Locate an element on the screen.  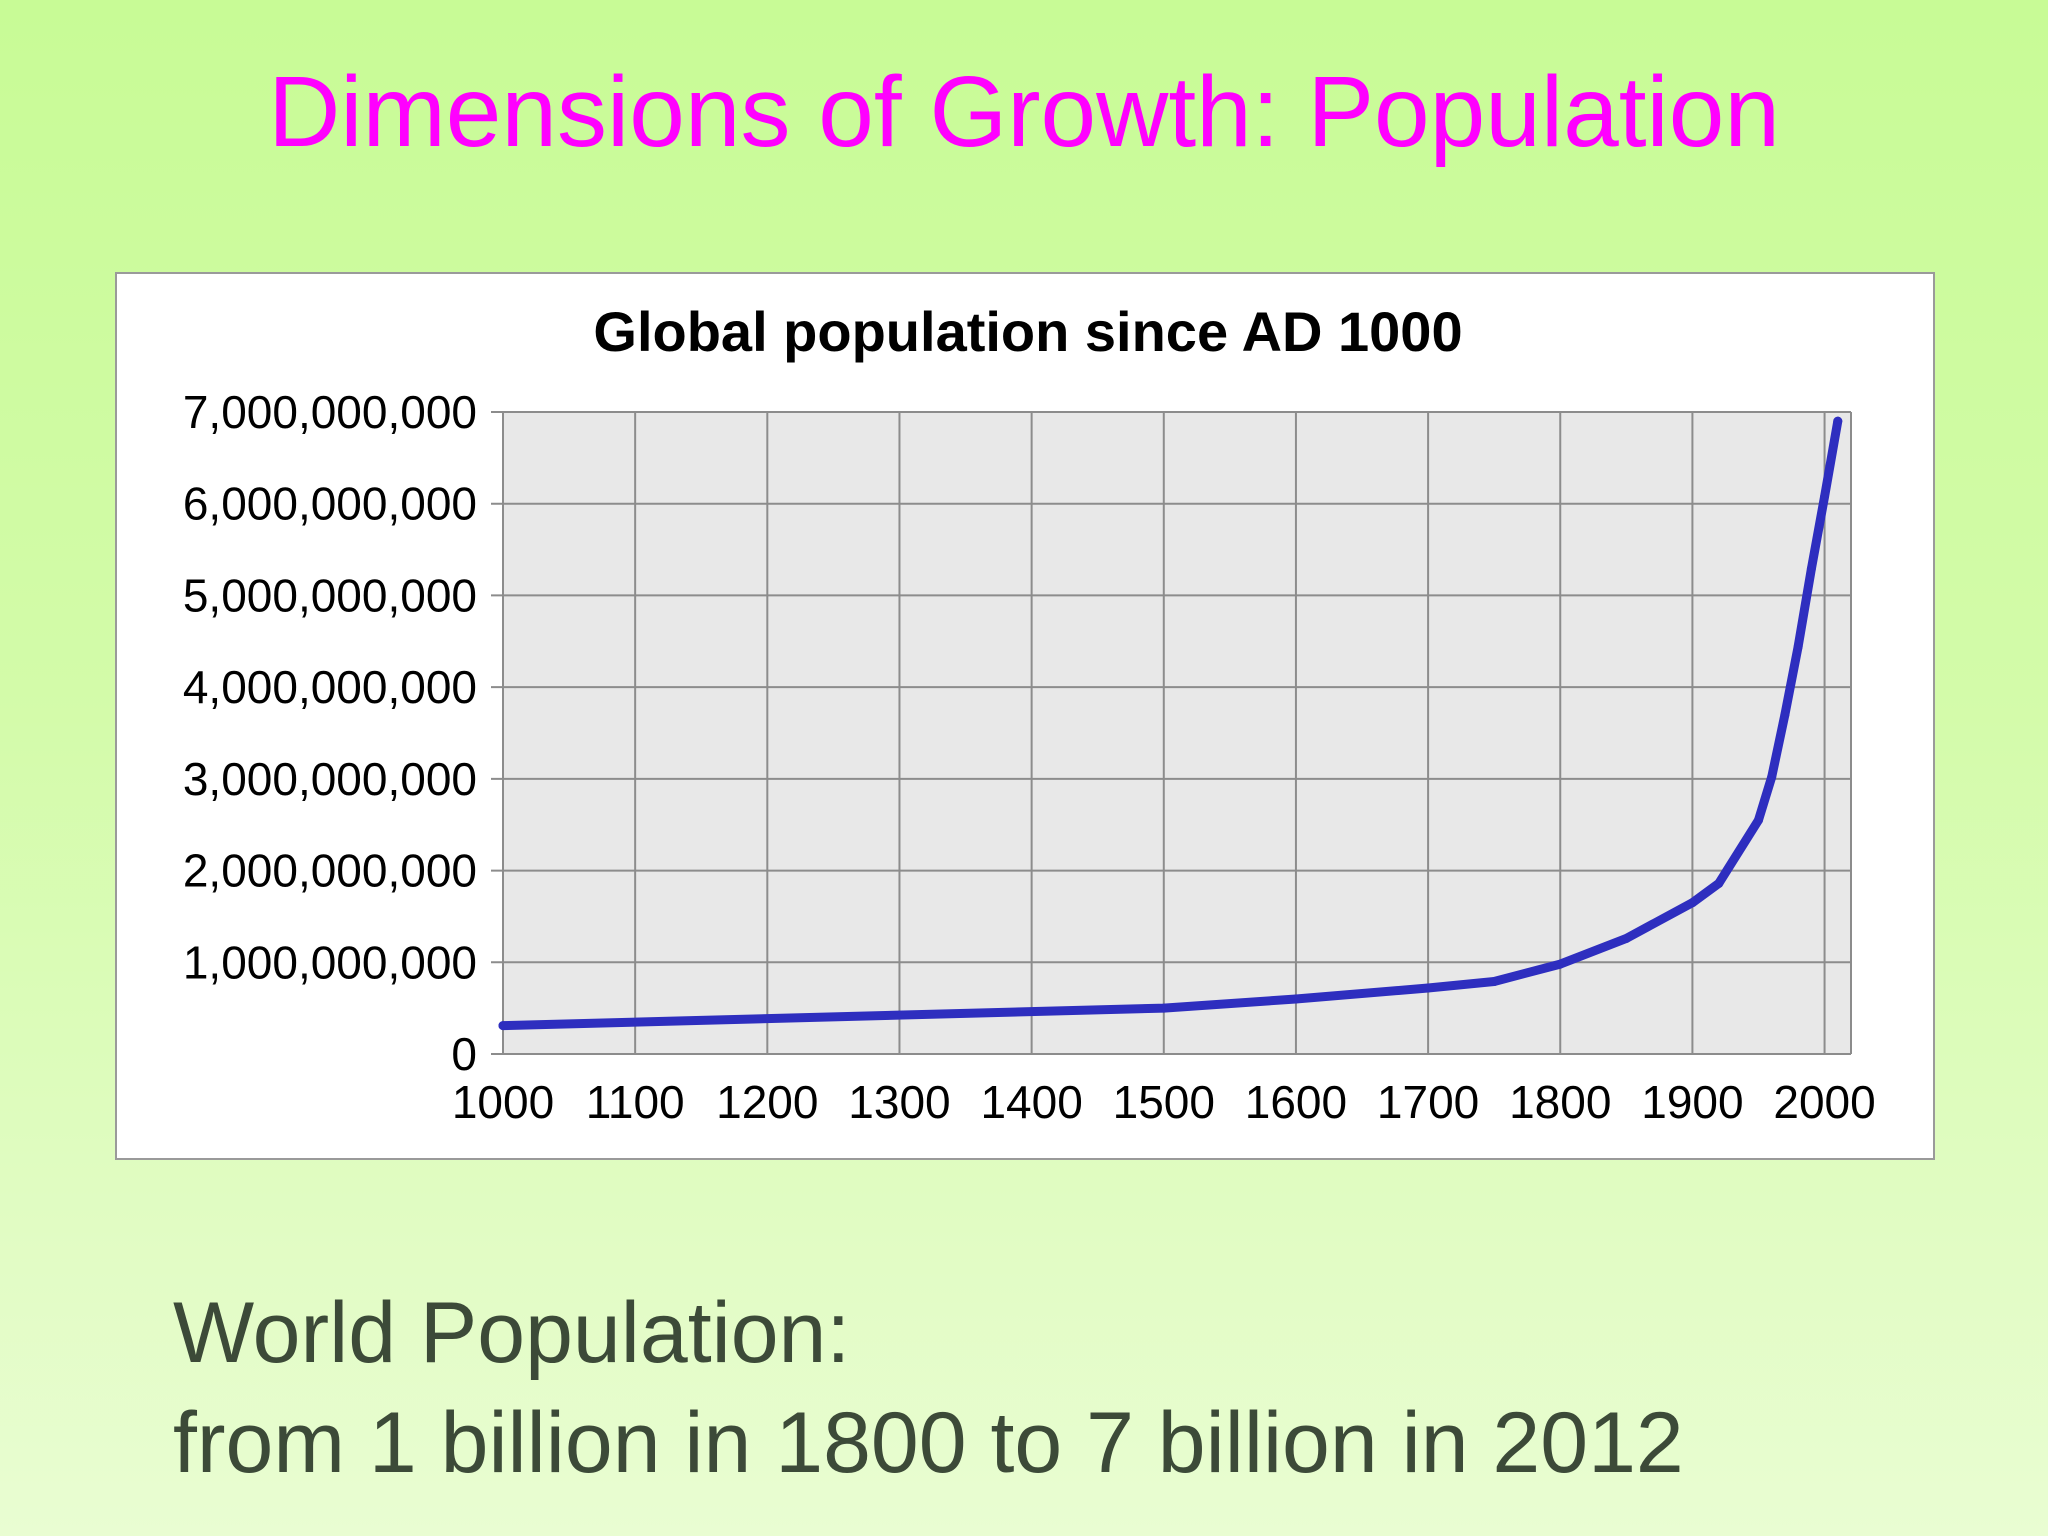
y-tick-label: 7,000,000,000 is located at coordinates (330, 412).